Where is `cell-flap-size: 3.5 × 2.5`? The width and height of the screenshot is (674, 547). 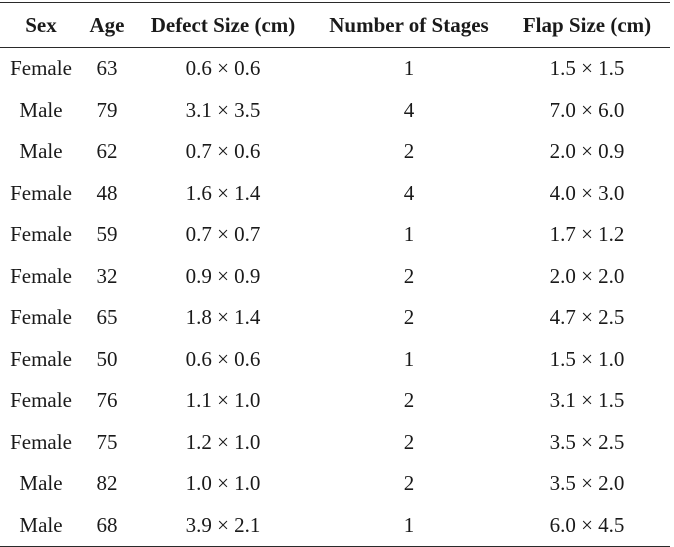 cell-flap-size: 3.5 × 2.5 is located at coordinates (587, 441).